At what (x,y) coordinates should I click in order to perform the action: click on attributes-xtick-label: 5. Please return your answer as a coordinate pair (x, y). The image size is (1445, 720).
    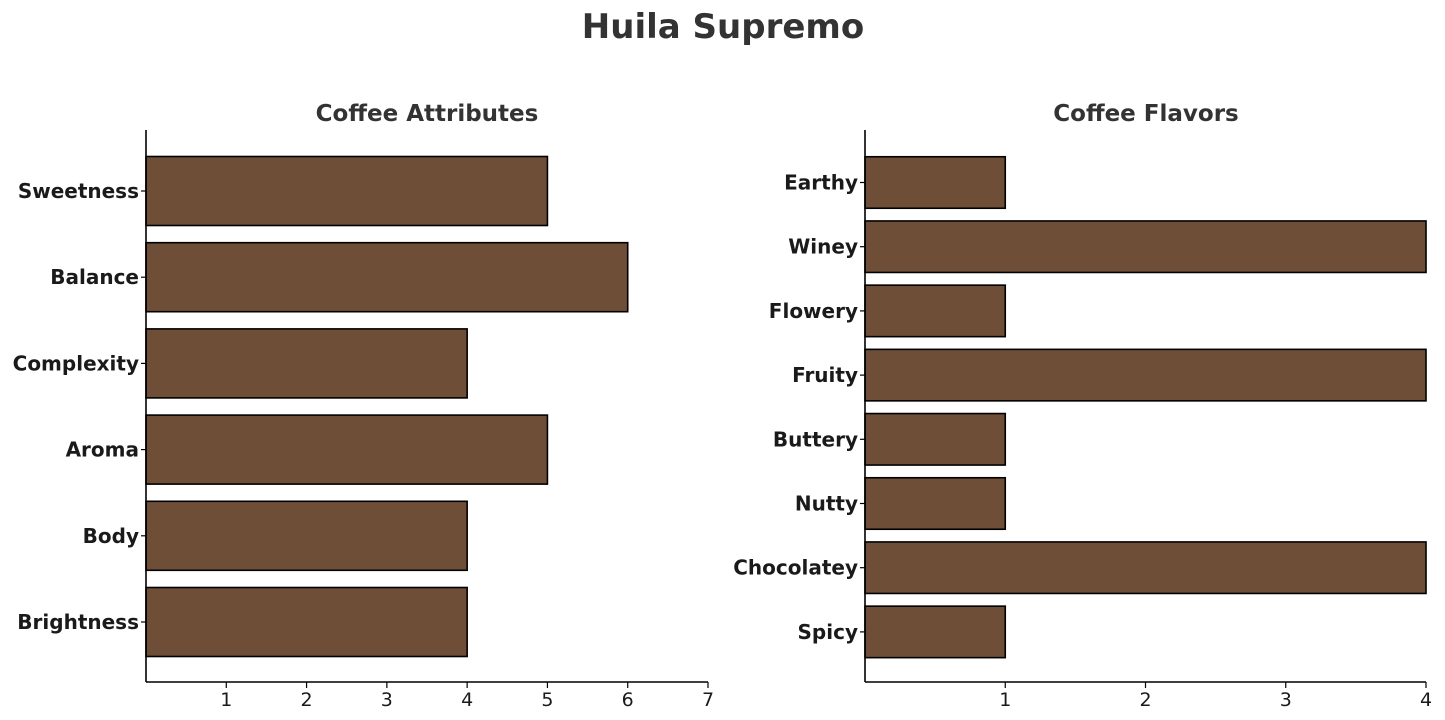
    Looking at the image, I should click on (547, 700).